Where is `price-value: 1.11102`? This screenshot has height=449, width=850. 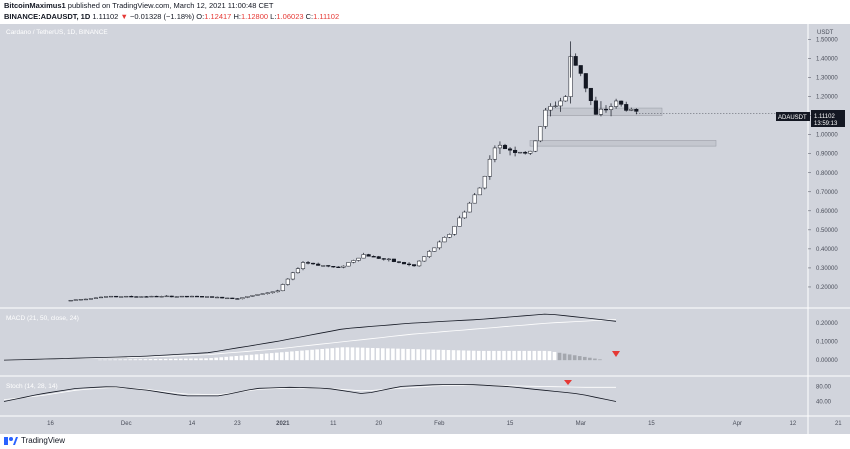 price-value: 1.11102 is located at coordinates (105, 16).